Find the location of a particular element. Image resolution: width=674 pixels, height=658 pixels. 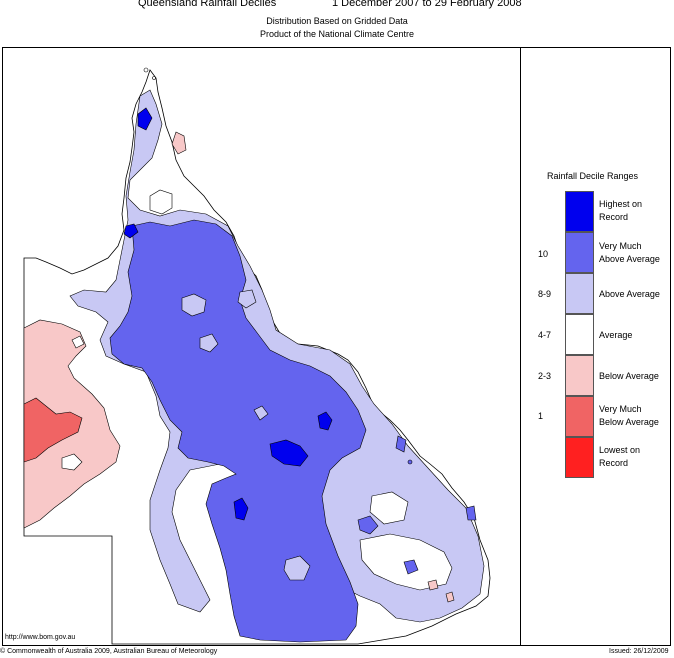

legend-swatch-above is located at coordinates (579, 293).